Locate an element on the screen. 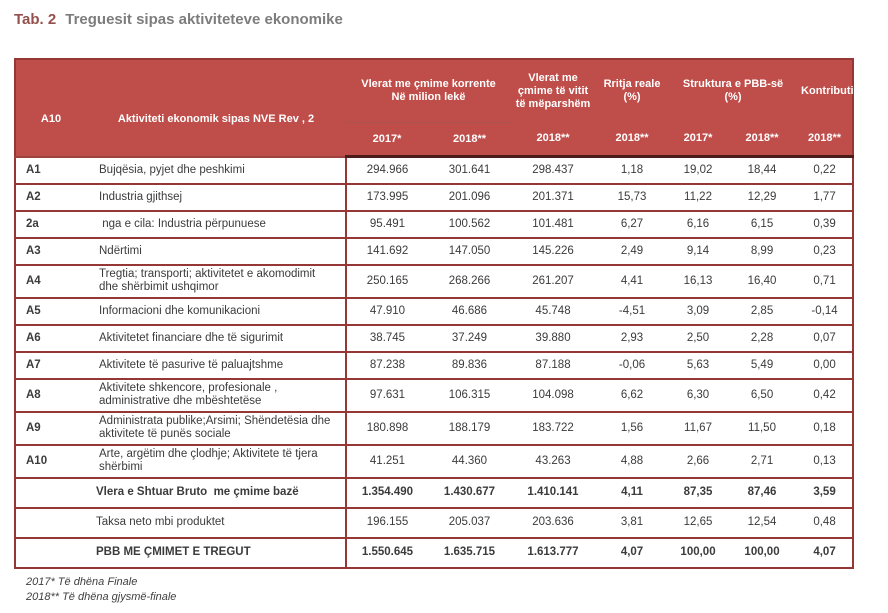 The width and height of the screenshot is (888, 613). cell-value: 15,73 is located at coordinates (632, 197).